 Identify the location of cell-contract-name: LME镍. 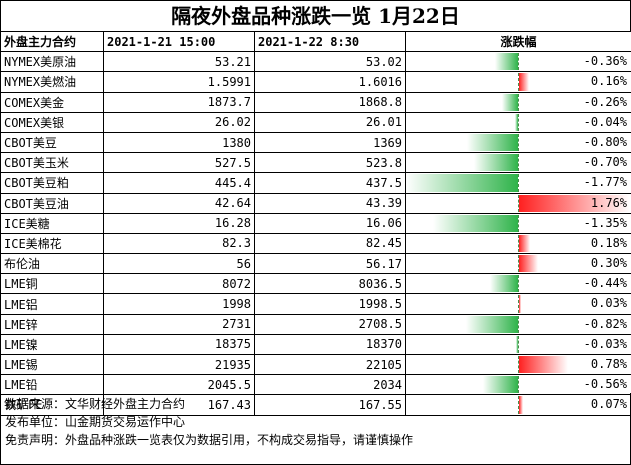
(52, 344).